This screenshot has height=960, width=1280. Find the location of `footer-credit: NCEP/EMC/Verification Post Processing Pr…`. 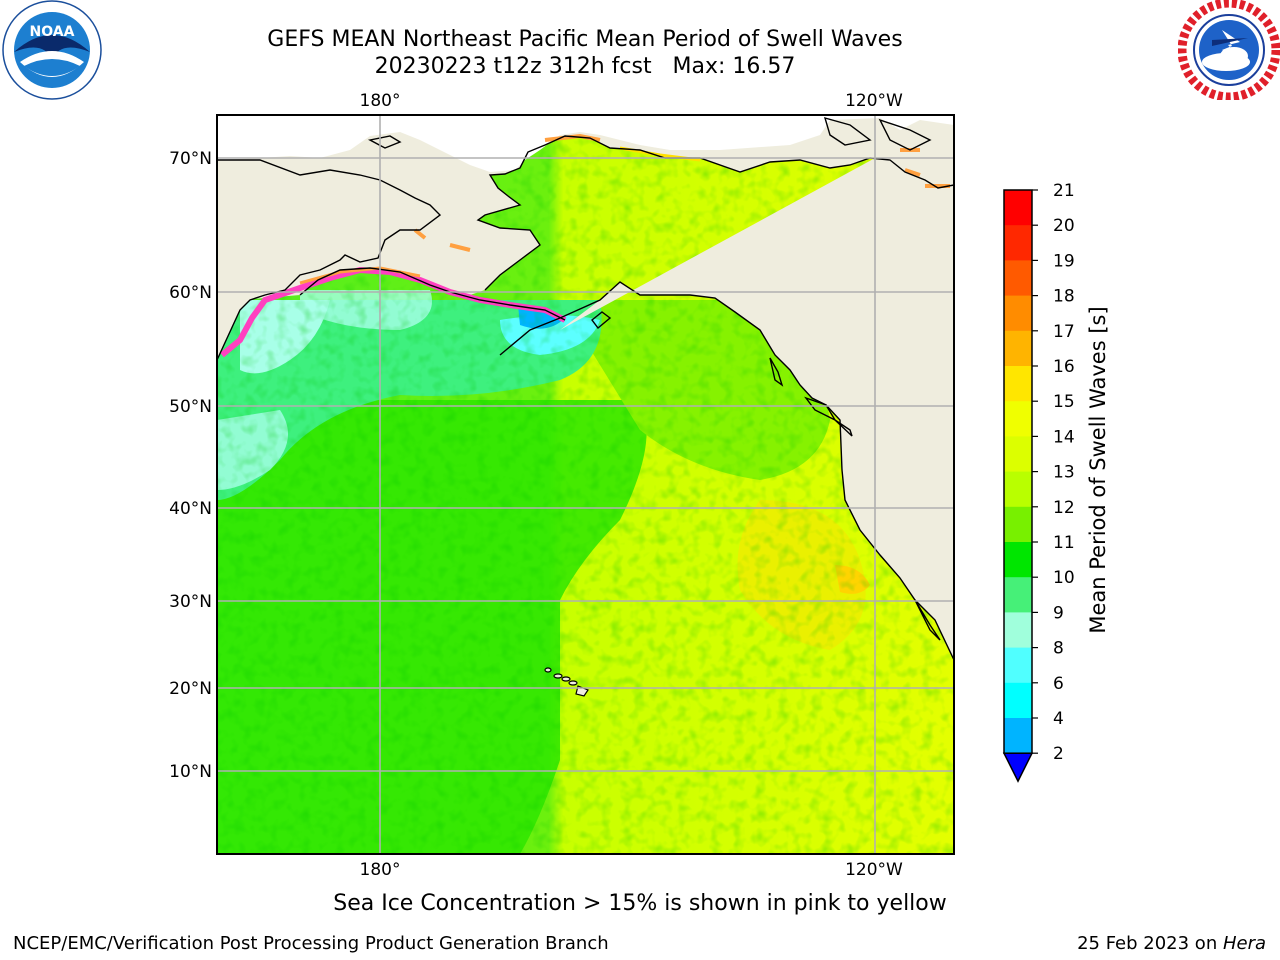

footer-credit: NCEP/EMC/Verification Post Processing Pr… is located at coordinates (311, 943).